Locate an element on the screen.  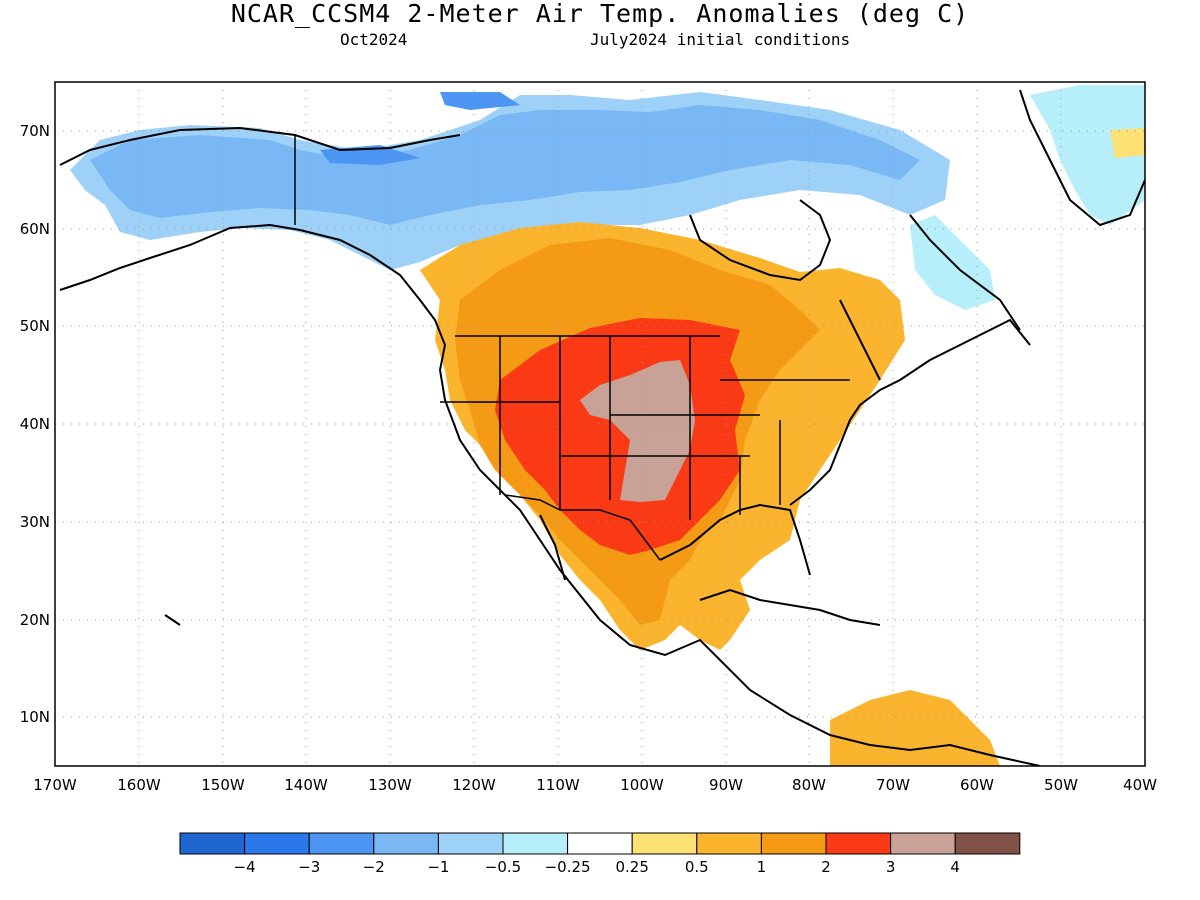
lat-label: 40N is located at coordinates (35, 424).